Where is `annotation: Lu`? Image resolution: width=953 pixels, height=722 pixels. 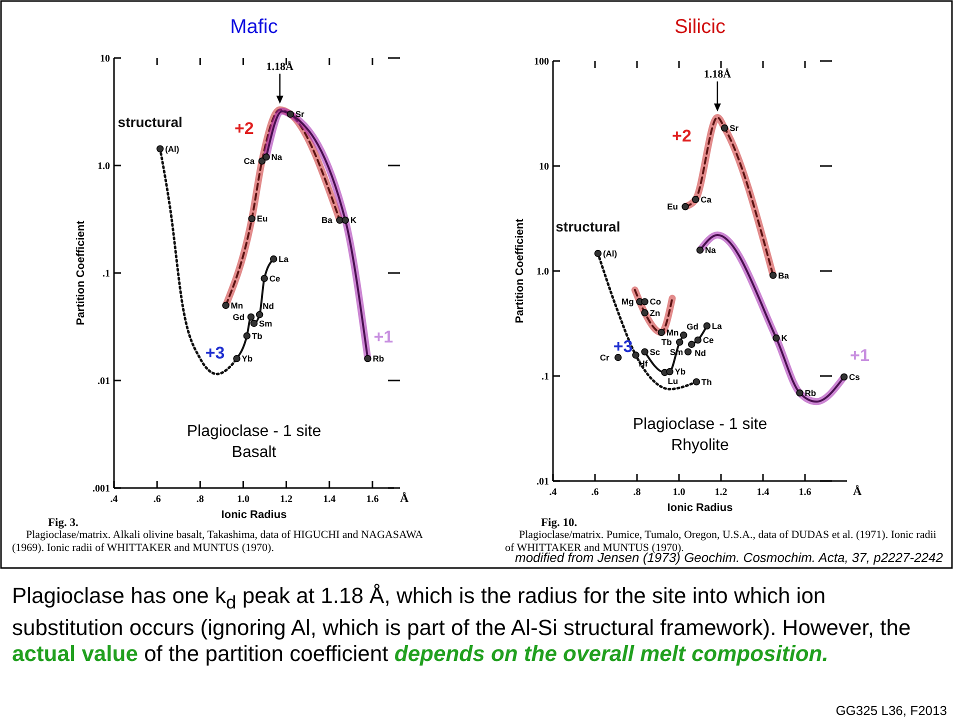
annotation: Lu is located at coordinates (673, 381).